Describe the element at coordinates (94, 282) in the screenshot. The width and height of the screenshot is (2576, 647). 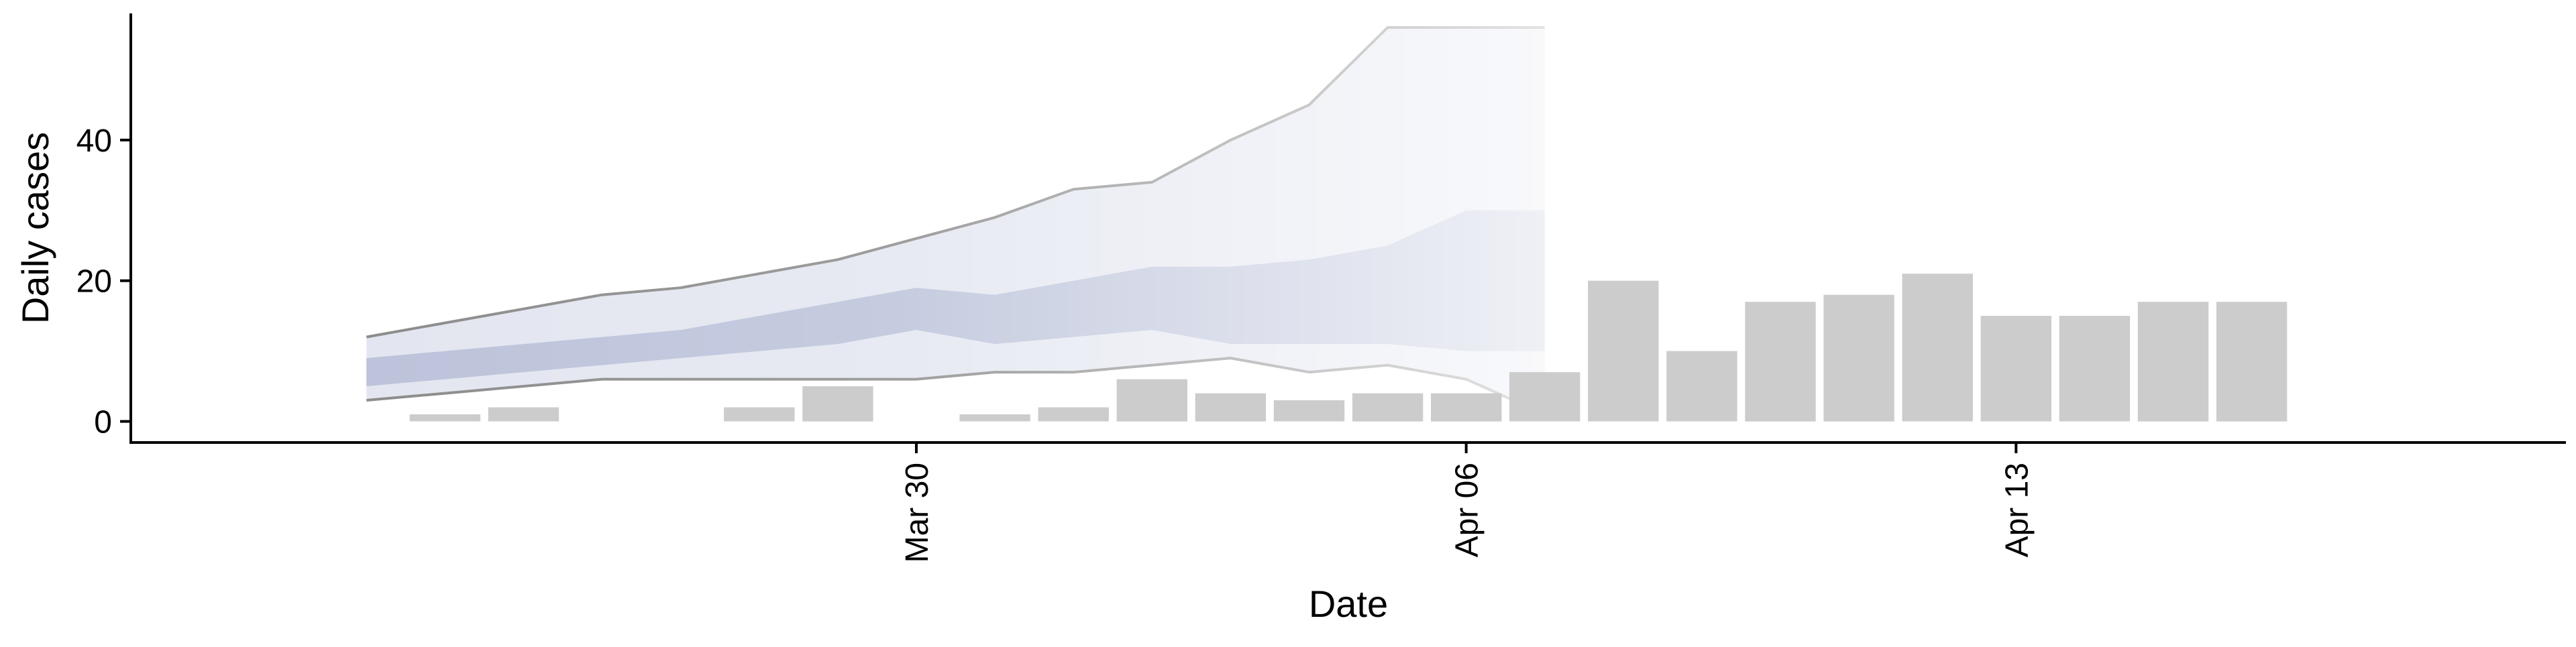
I see `y-tick-label: 20` at that location.